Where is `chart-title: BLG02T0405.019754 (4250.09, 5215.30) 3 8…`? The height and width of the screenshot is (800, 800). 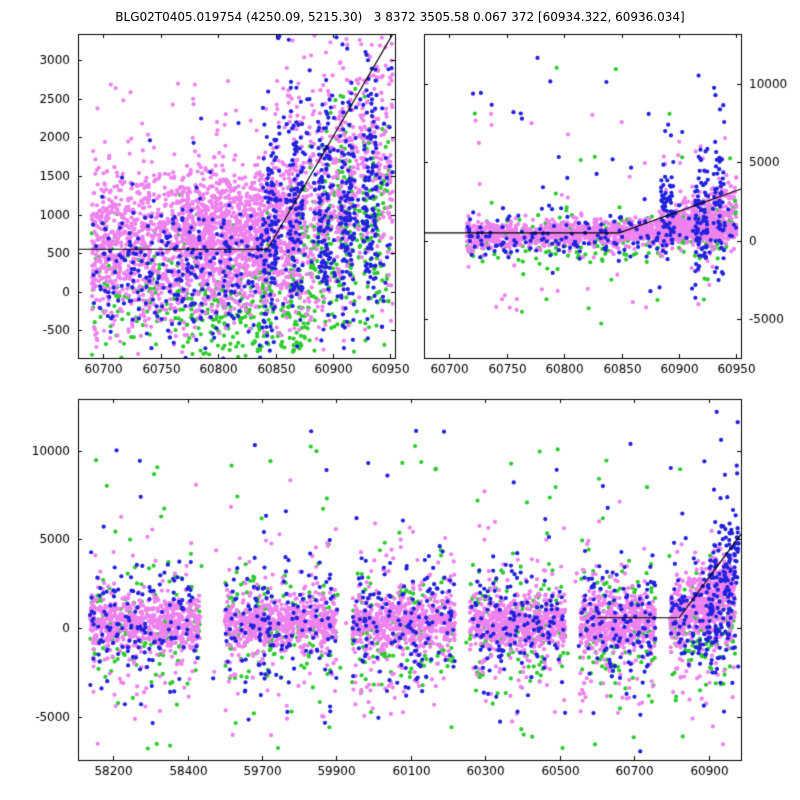 chart-title: BLG02T0405.019754 (4250.09, 5215.30) 3 8… is located at coordinates (400, 17).